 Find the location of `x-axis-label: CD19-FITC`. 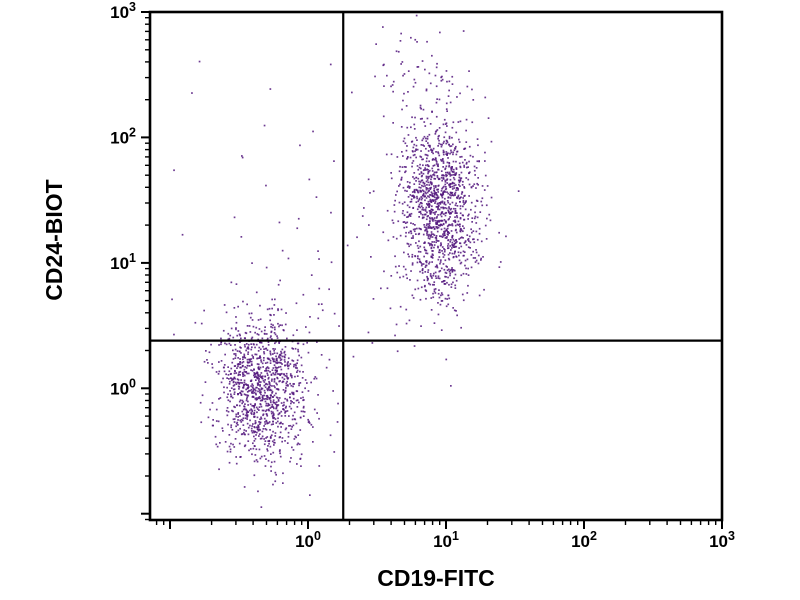

x-axis-label: CD19-FITC is located at coordinates (436, 578).